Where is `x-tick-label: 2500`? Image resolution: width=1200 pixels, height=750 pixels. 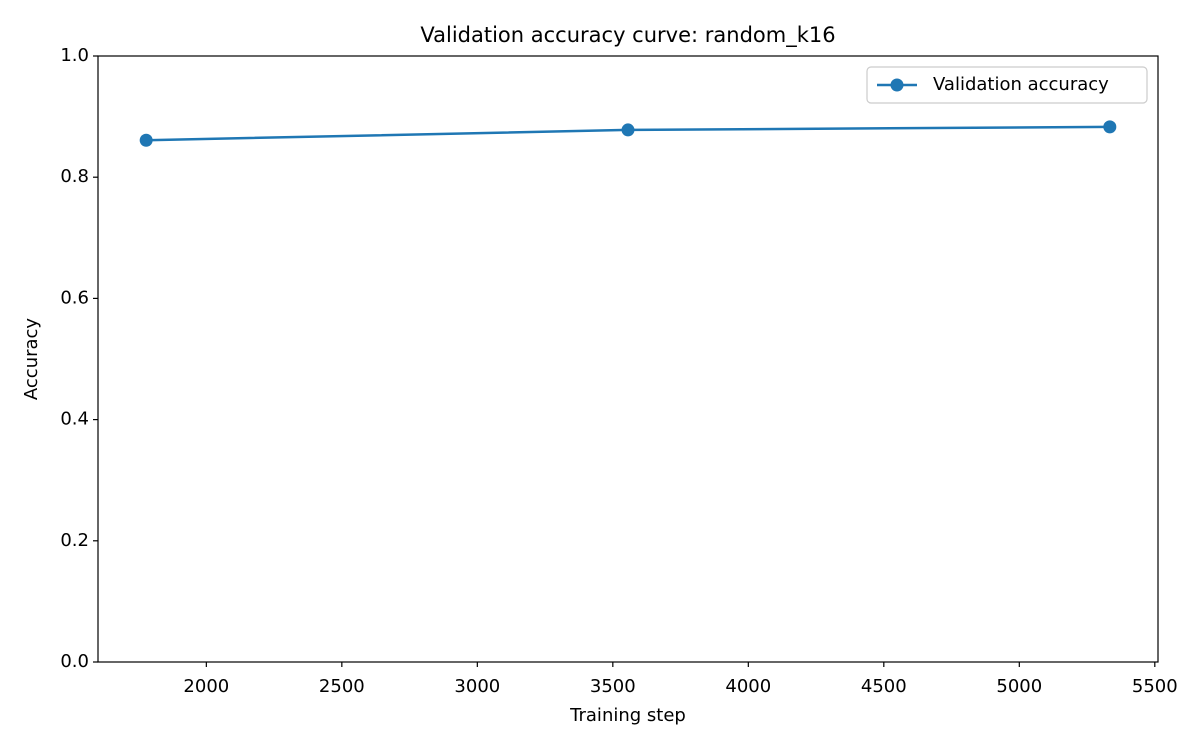
x-tick-label: 2500 is located at coordinates (342, 686).